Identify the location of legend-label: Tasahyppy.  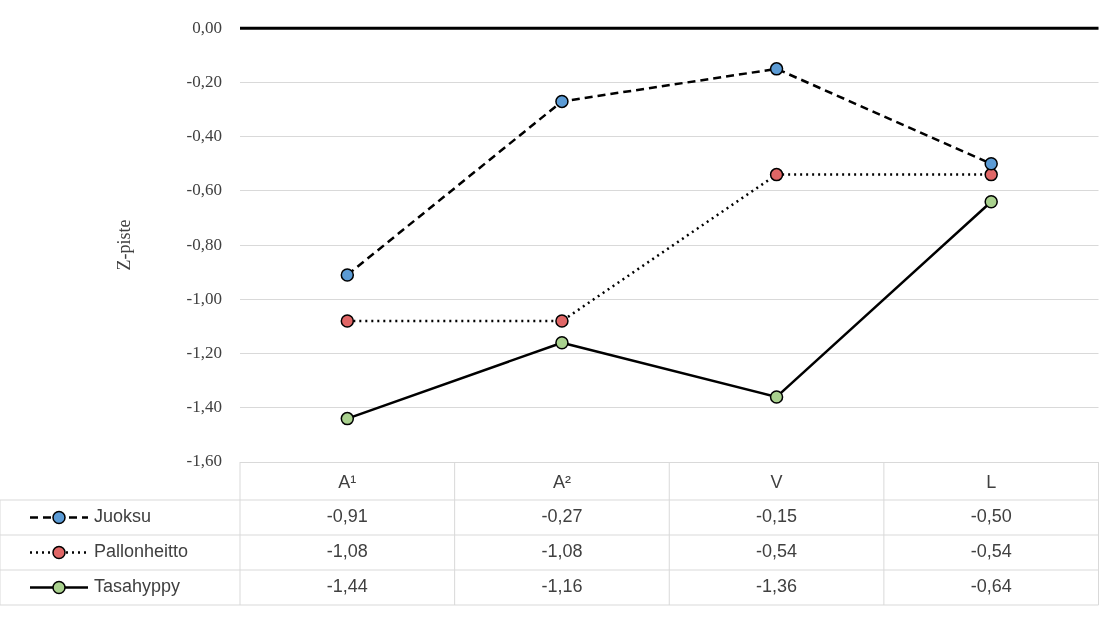
(137, 586).